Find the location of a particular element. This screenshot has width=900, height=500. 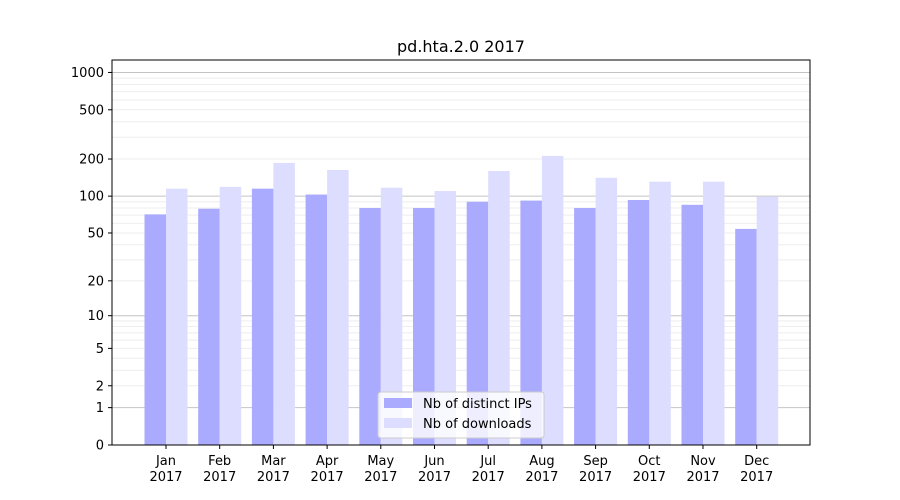

y-tick-label: 200 is located at coordinates (91, 160).